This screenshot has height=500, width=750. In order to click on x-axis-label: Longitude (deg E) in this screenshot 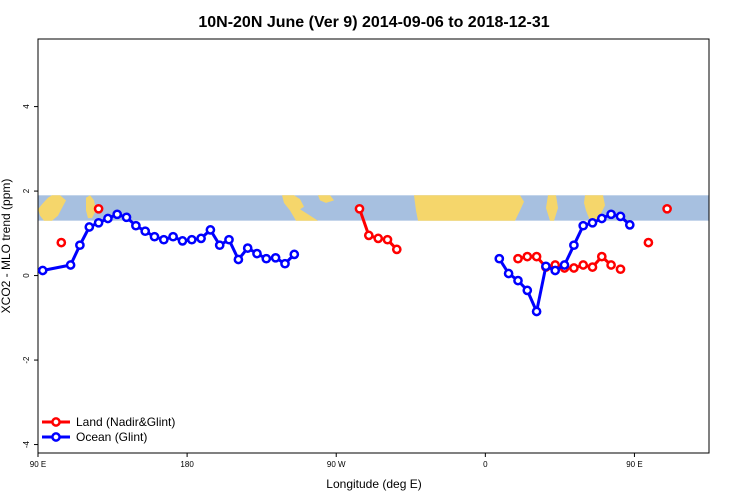, I will do `click(373, 484)`.